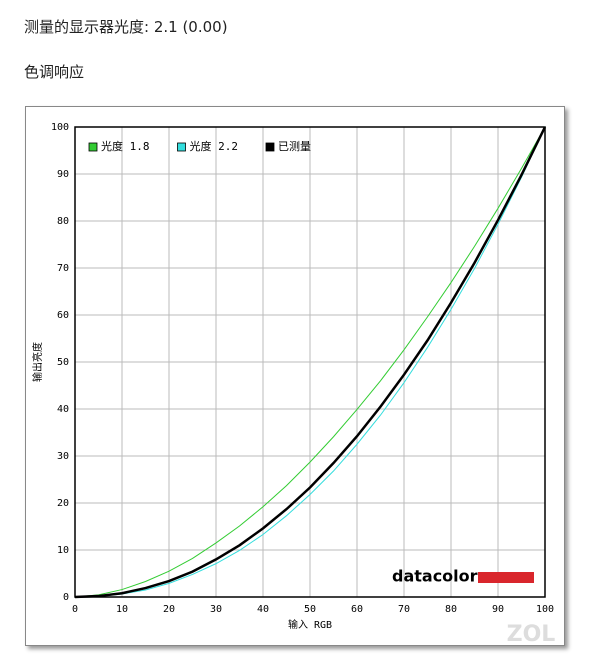 The height and width of the screenshot is (671, 594). I want to click on y-axis-label: 输出亮度, so click(37, 362).